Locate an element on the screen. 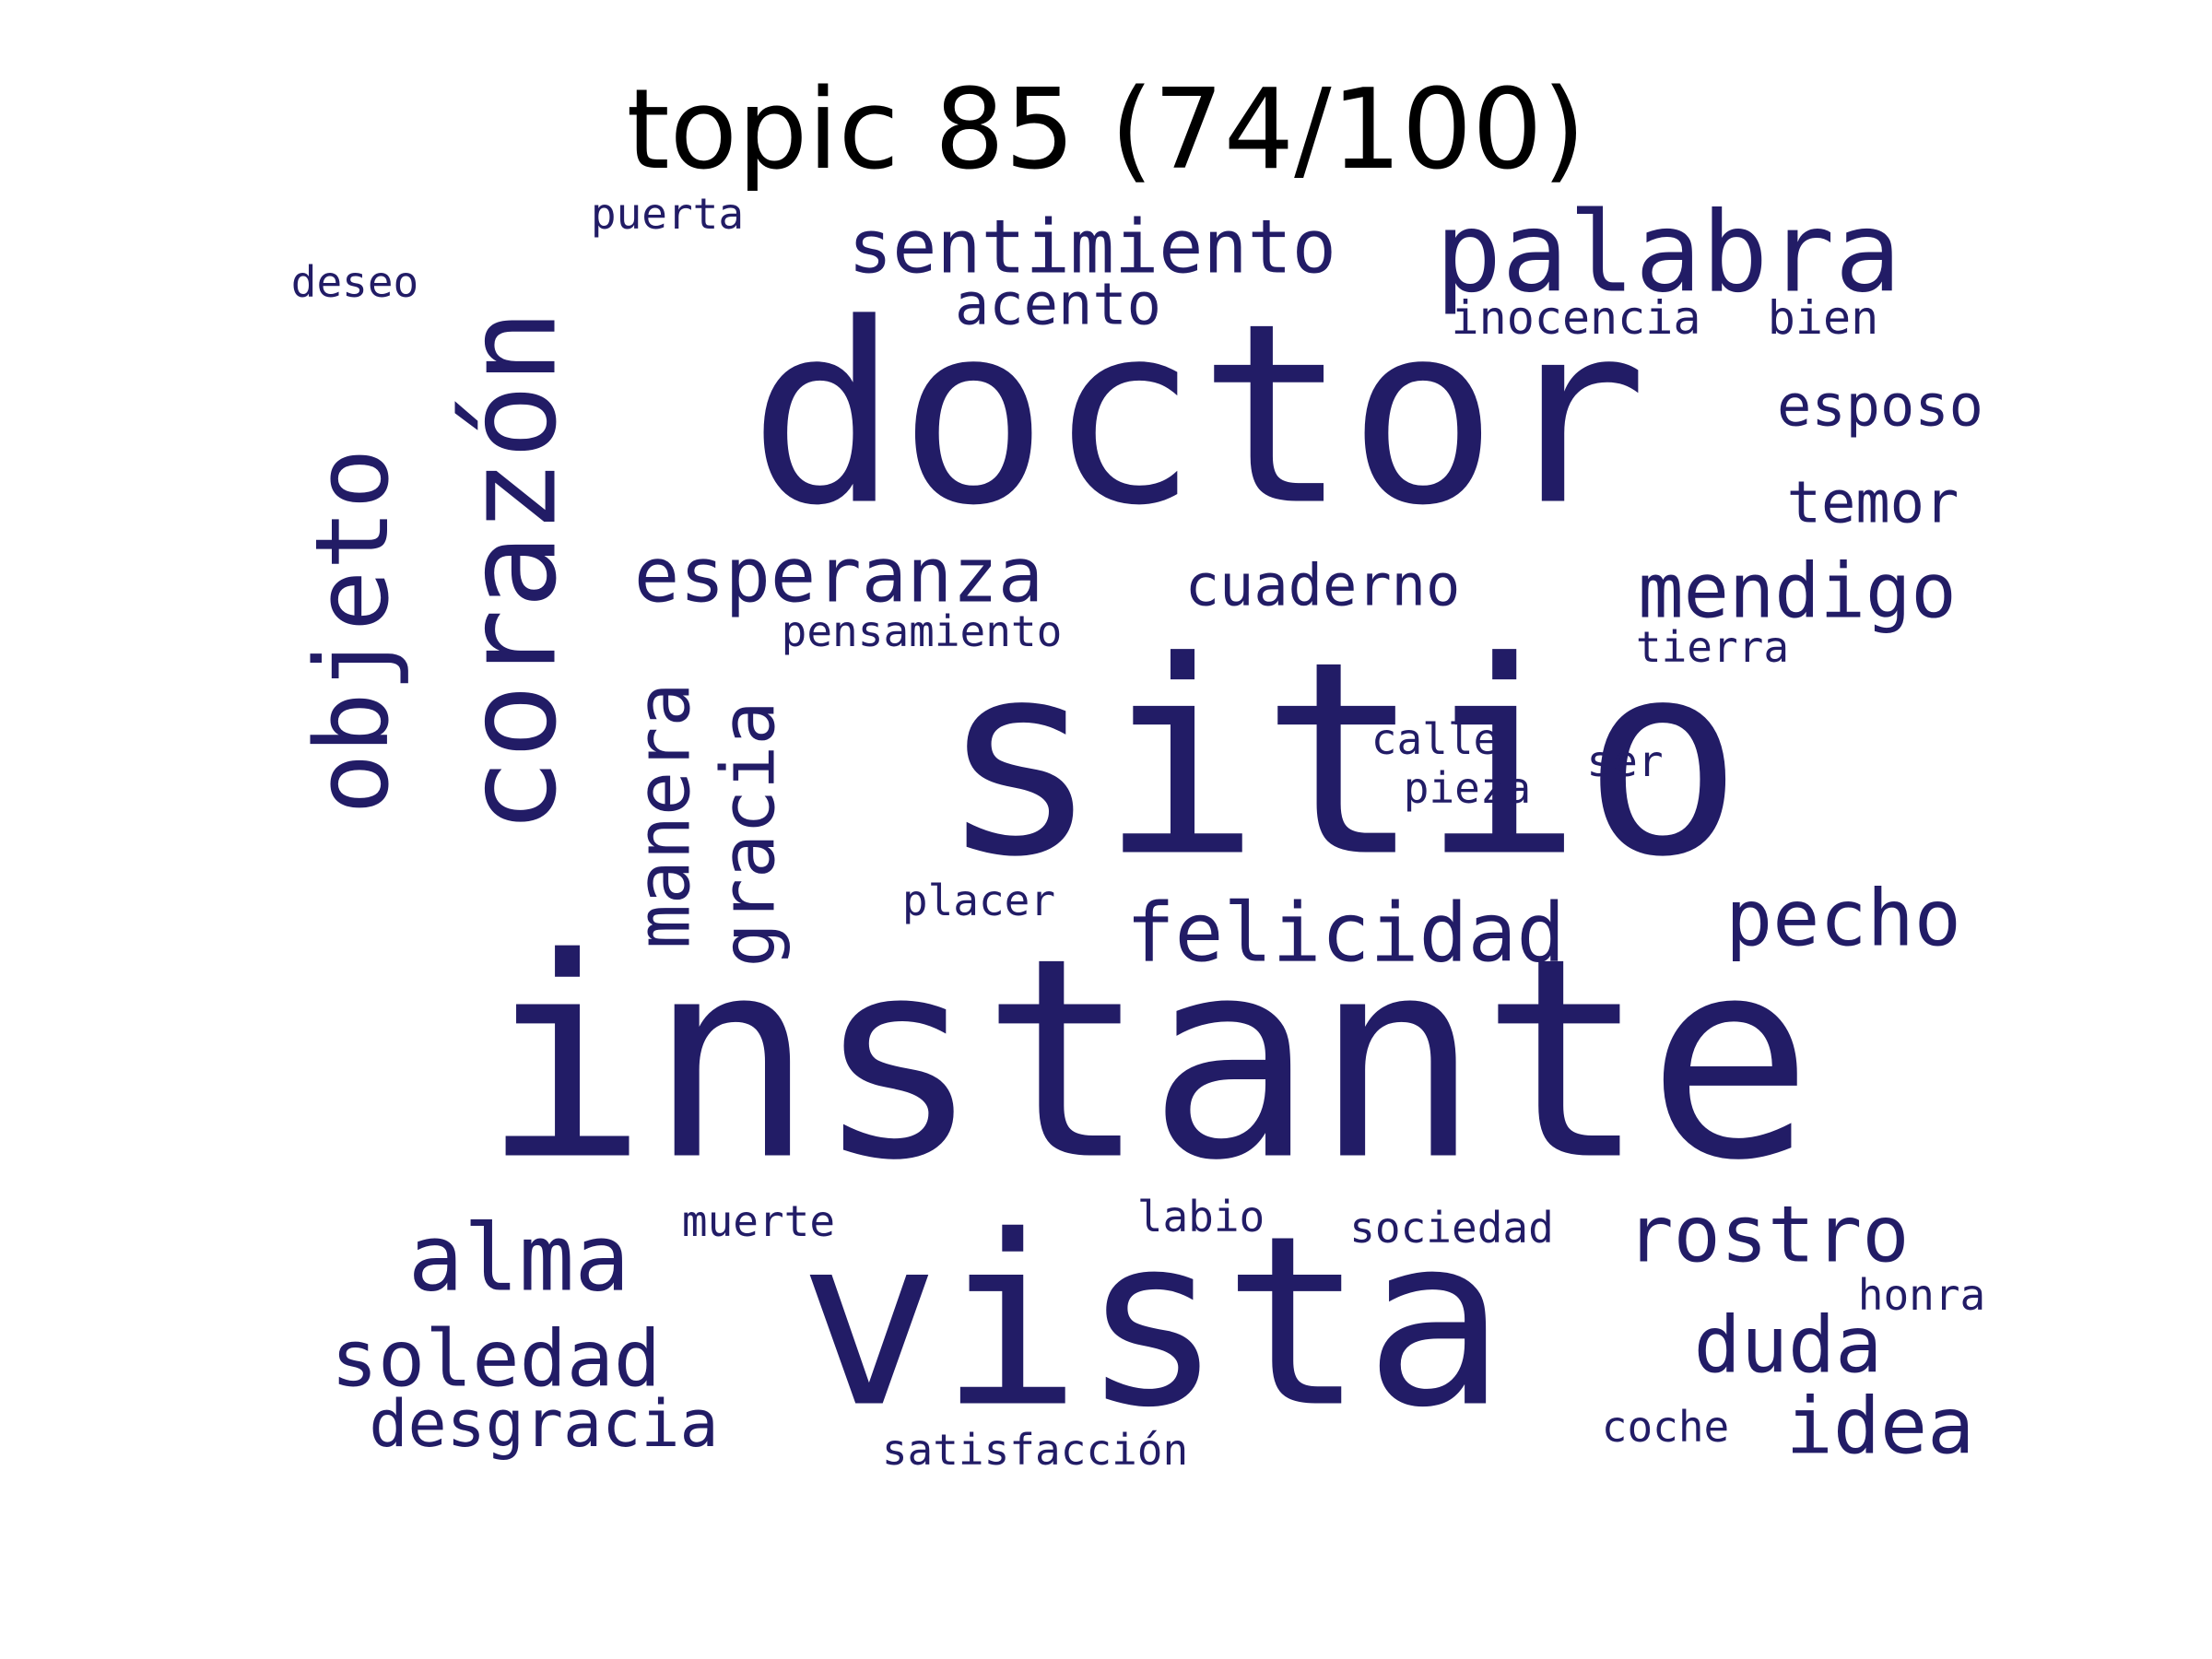 This screenshot has height=1659, width=2212. word-alma: alma is located at coordinates (519, 1258).